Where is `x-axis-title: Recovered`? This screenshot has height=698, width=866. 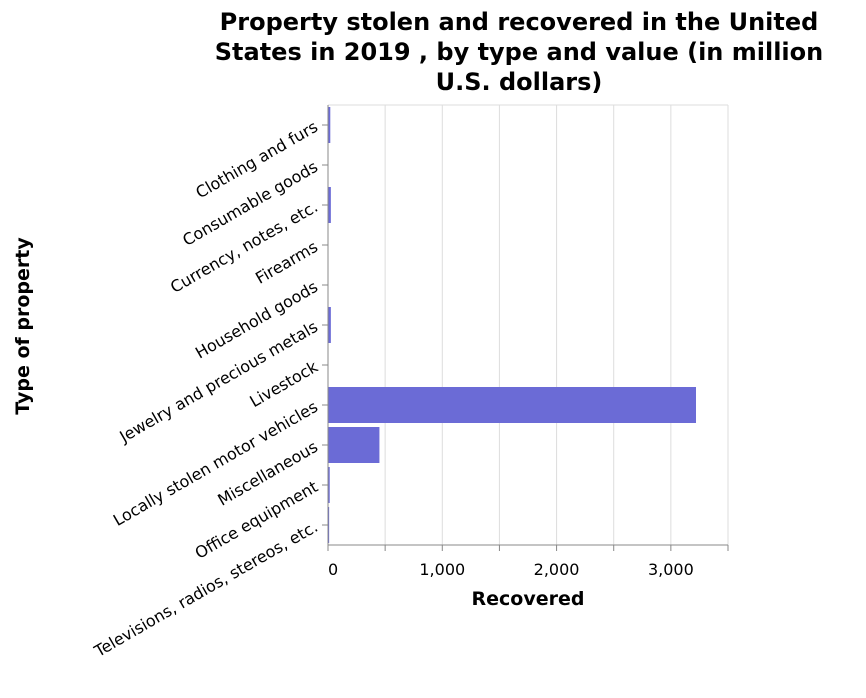 x-axis-title: Recovered is located at coordinates (528, 599).